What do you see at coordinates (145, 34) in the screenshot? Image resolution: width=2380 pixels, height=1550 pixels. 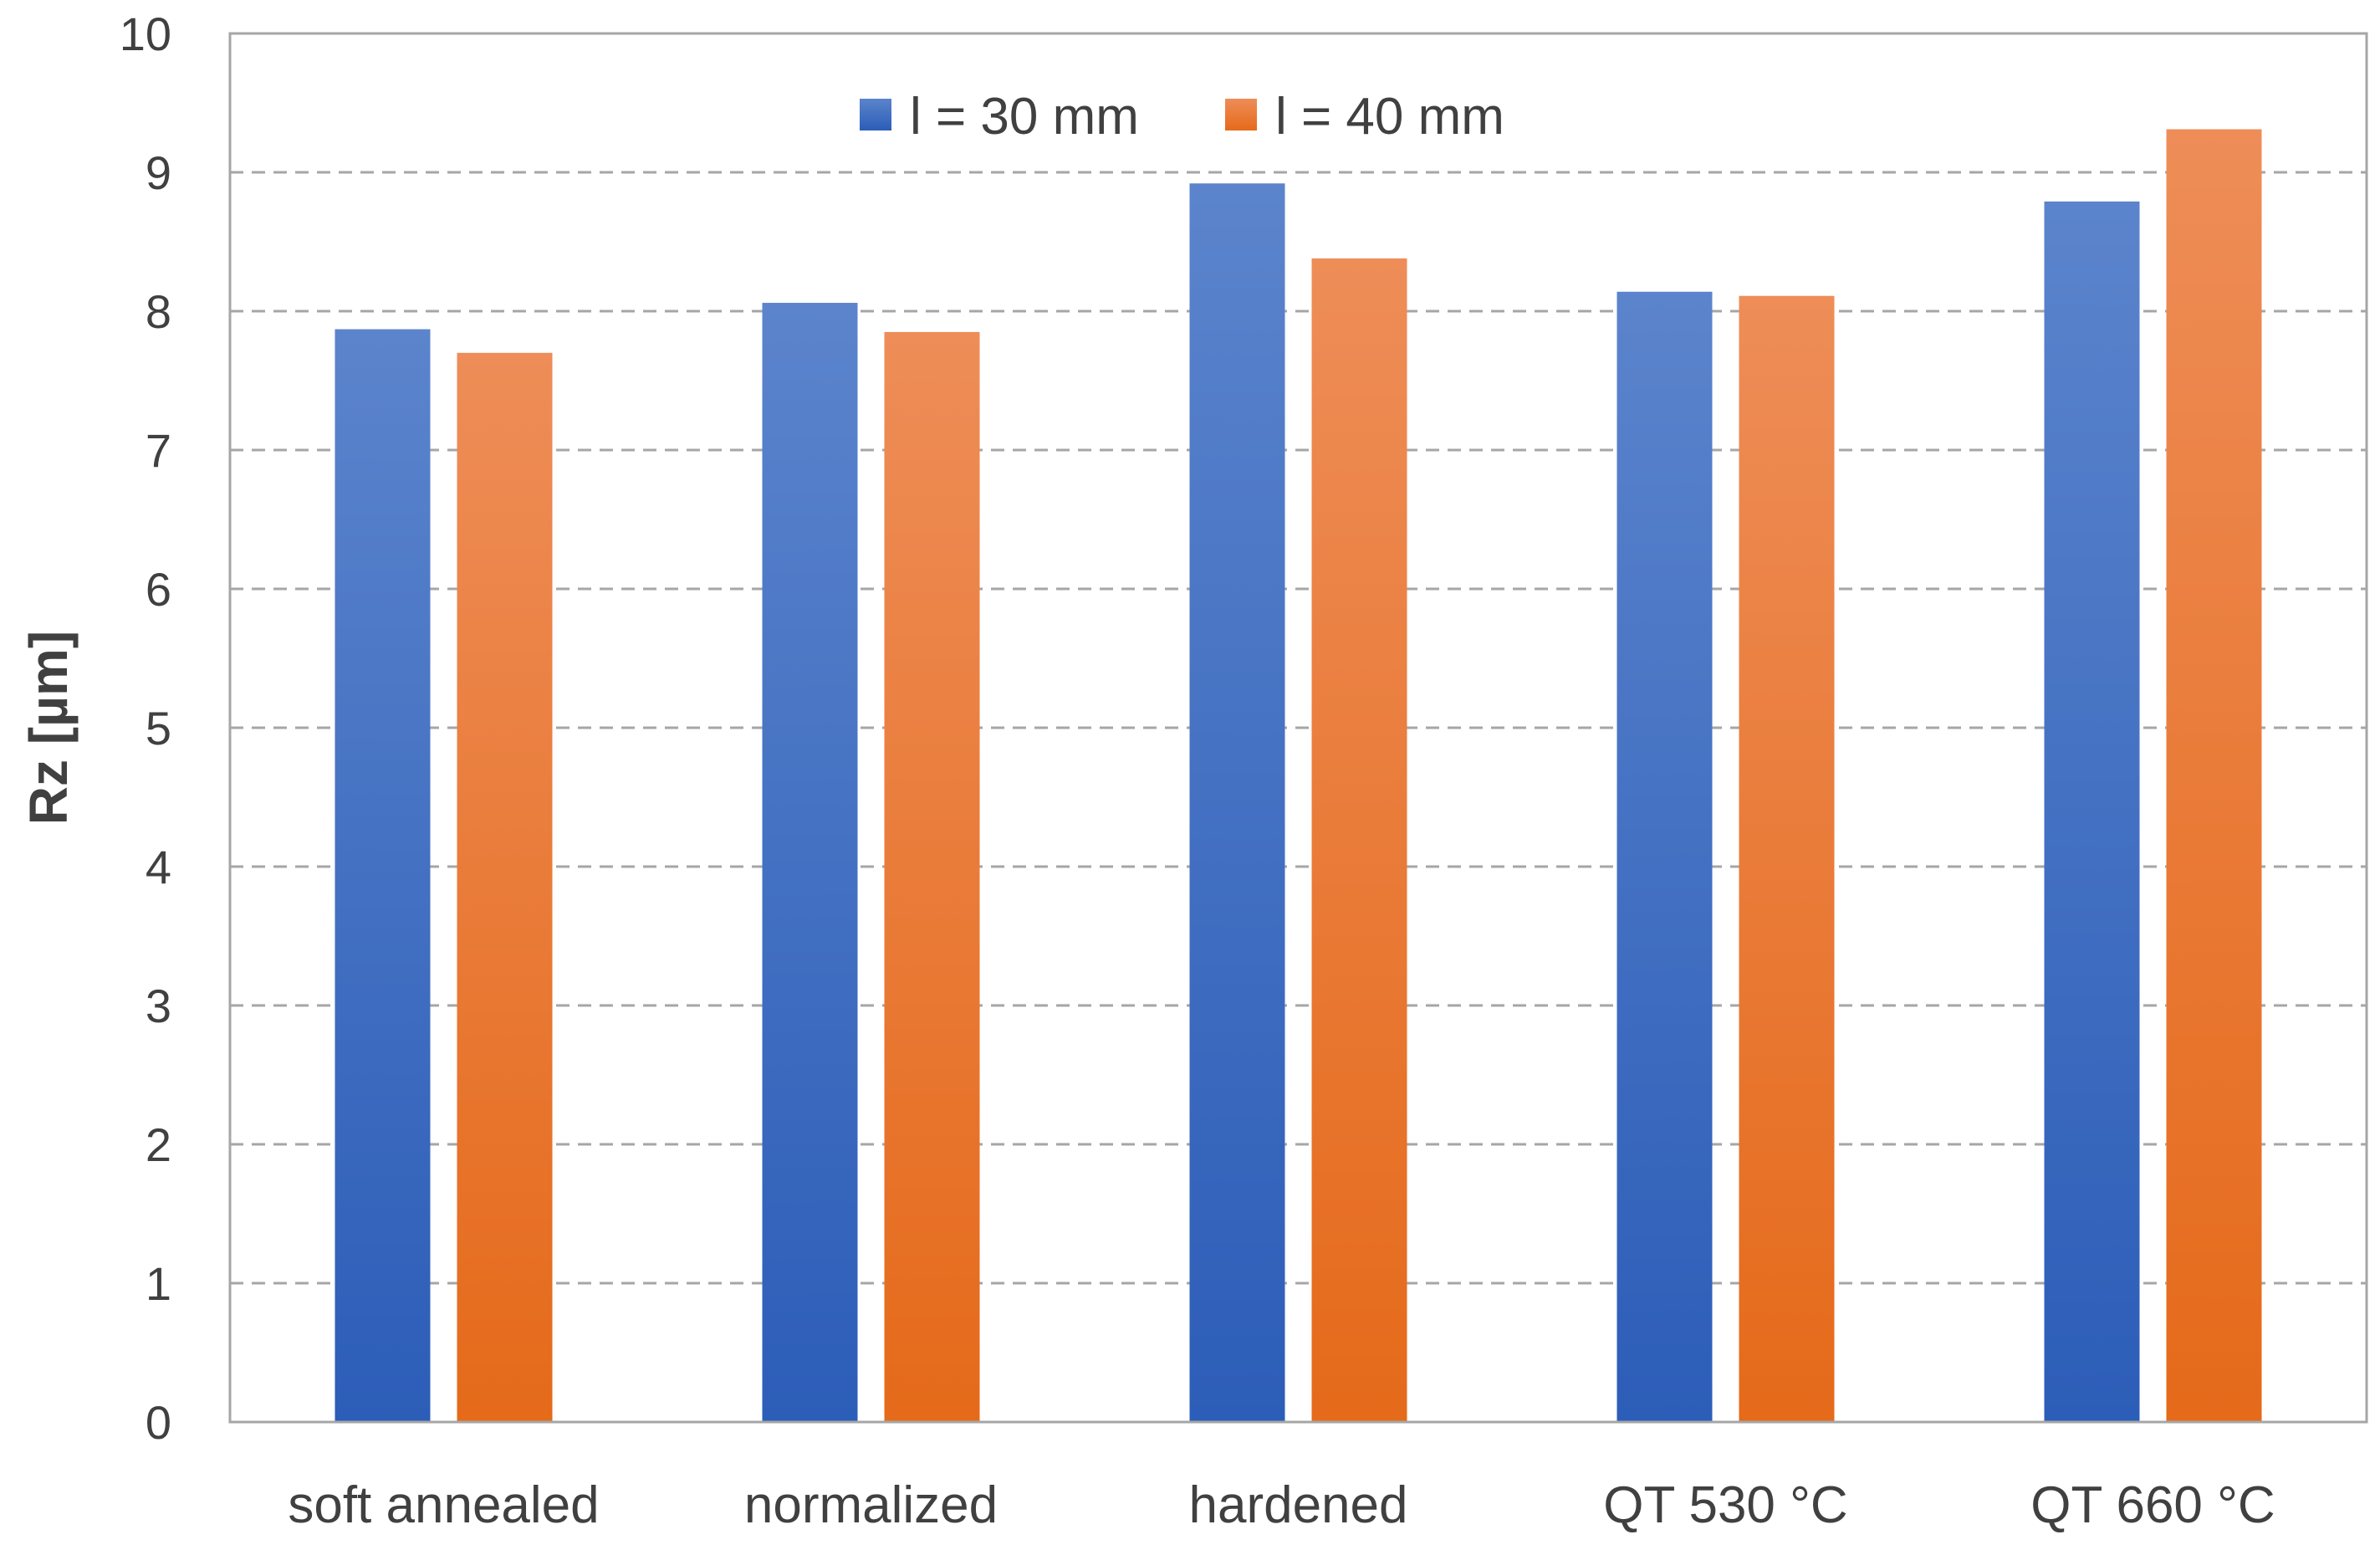 I see `y-tick-label: 10` at bounding box center [145, 34].